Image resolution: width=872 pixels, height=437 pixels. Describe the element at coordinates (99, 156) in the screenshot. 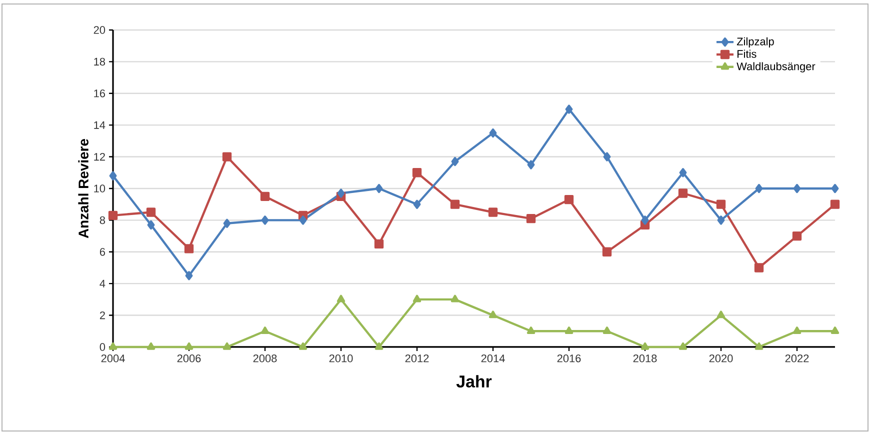

I see `y-tick-label: 12` at that location.